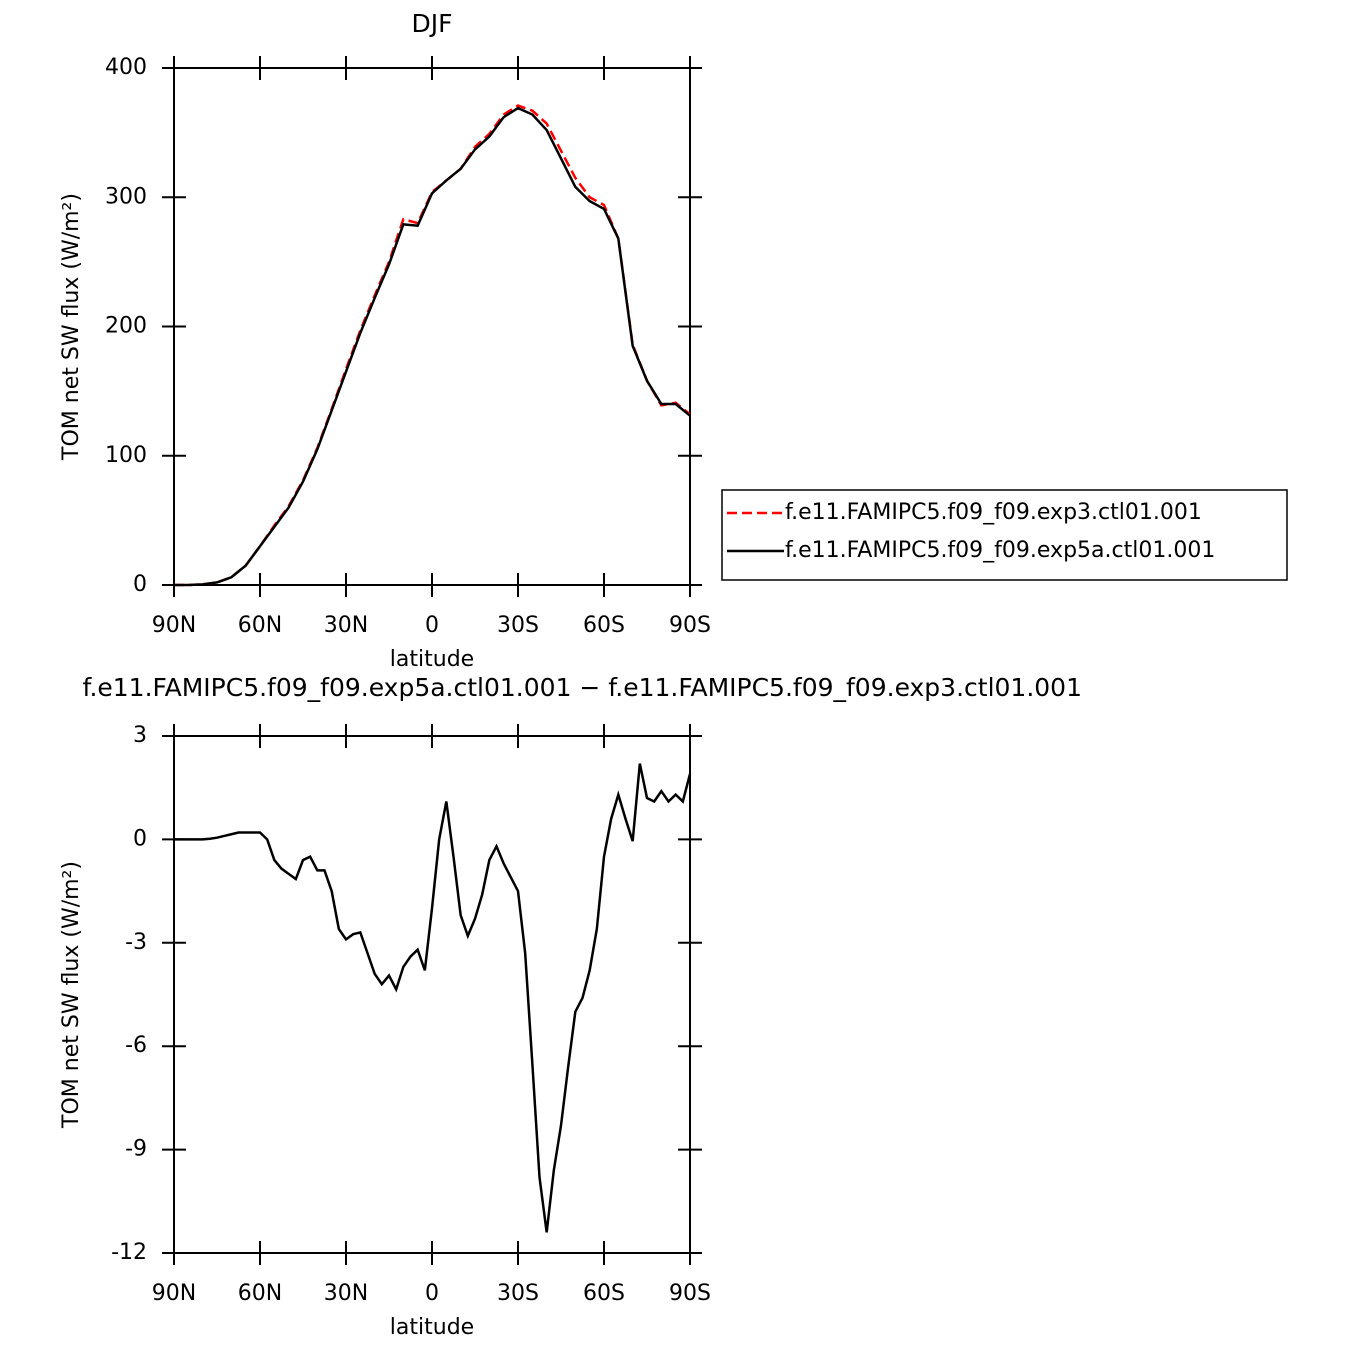 Image resolution: width=1347 pixels, height=1347 pixels. Describe the element at coordinates (126, 455) in the screenshot. I see `y-tick-label: 100` at that location.